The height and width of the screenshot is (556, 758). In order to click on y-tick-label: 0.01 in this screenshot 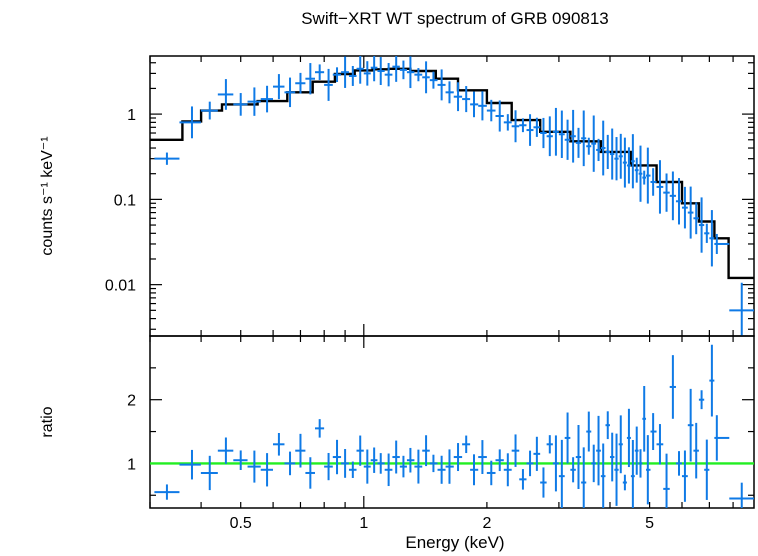, I will do `click(120, 286)`.